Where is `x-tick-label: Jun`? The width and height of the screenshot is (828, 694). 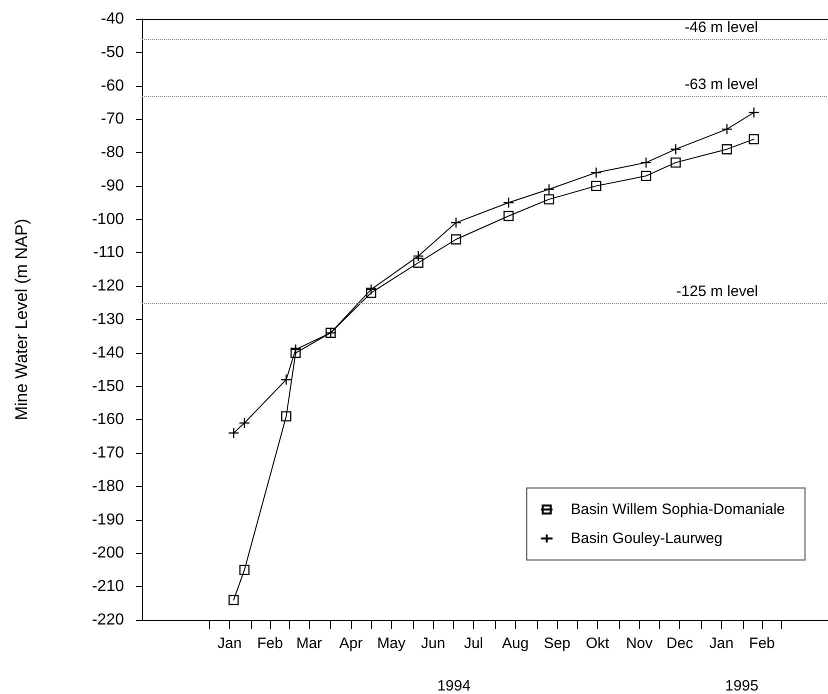 x-tick-label: Jun is located at coordinates (433, 643).